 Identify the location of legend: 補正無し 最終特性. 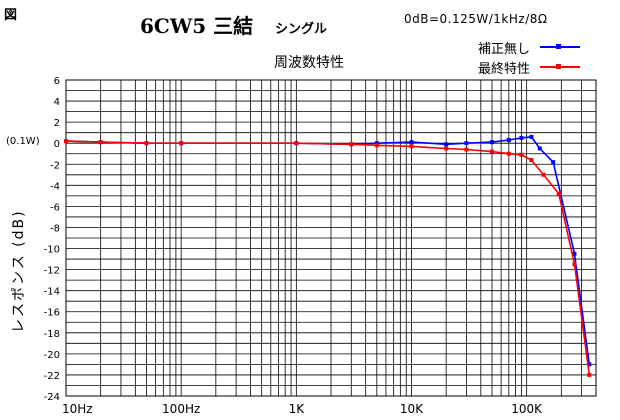
(529, 57).